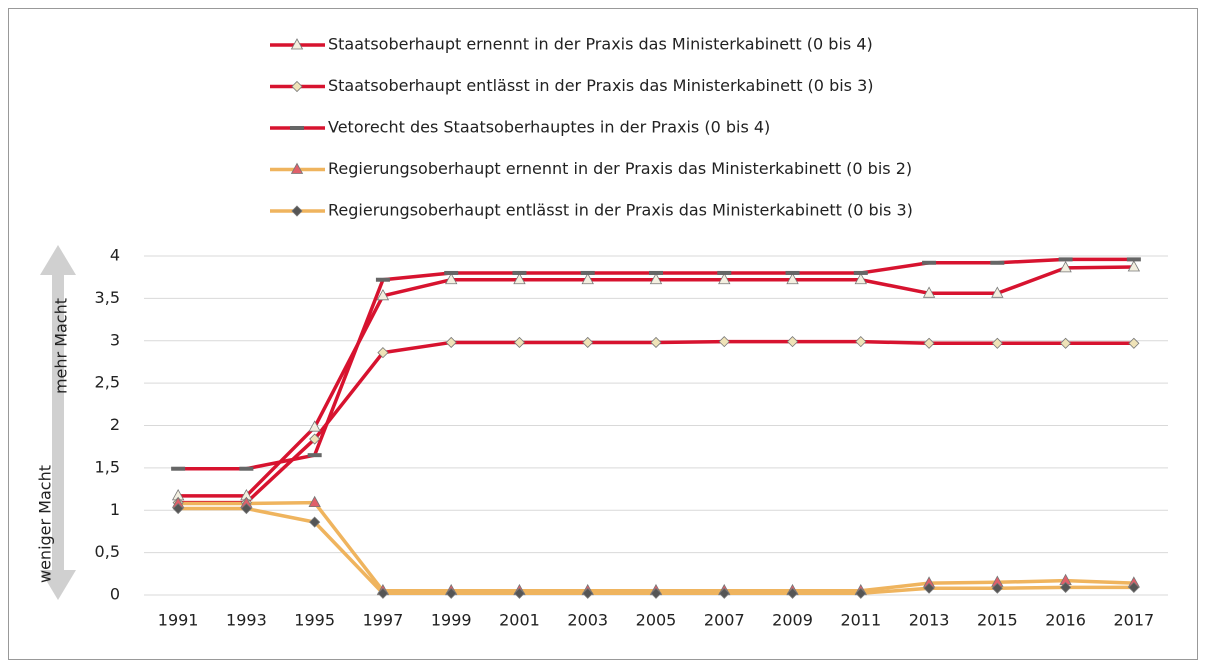 This screenshot has width=1207, height=668. What do you see at coordinates (45, 524) in the screenshot?
I see `y-axis-label-low: weniger Macht` at bounding box center [45, 524].